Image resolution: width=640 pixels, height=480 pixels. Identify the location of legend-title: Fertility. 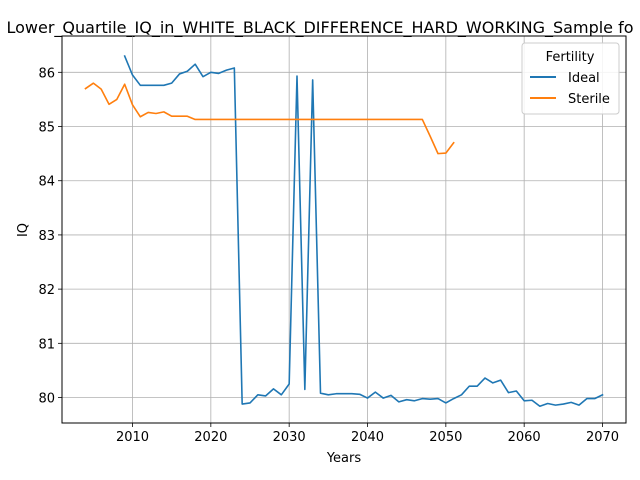
(570, 57).